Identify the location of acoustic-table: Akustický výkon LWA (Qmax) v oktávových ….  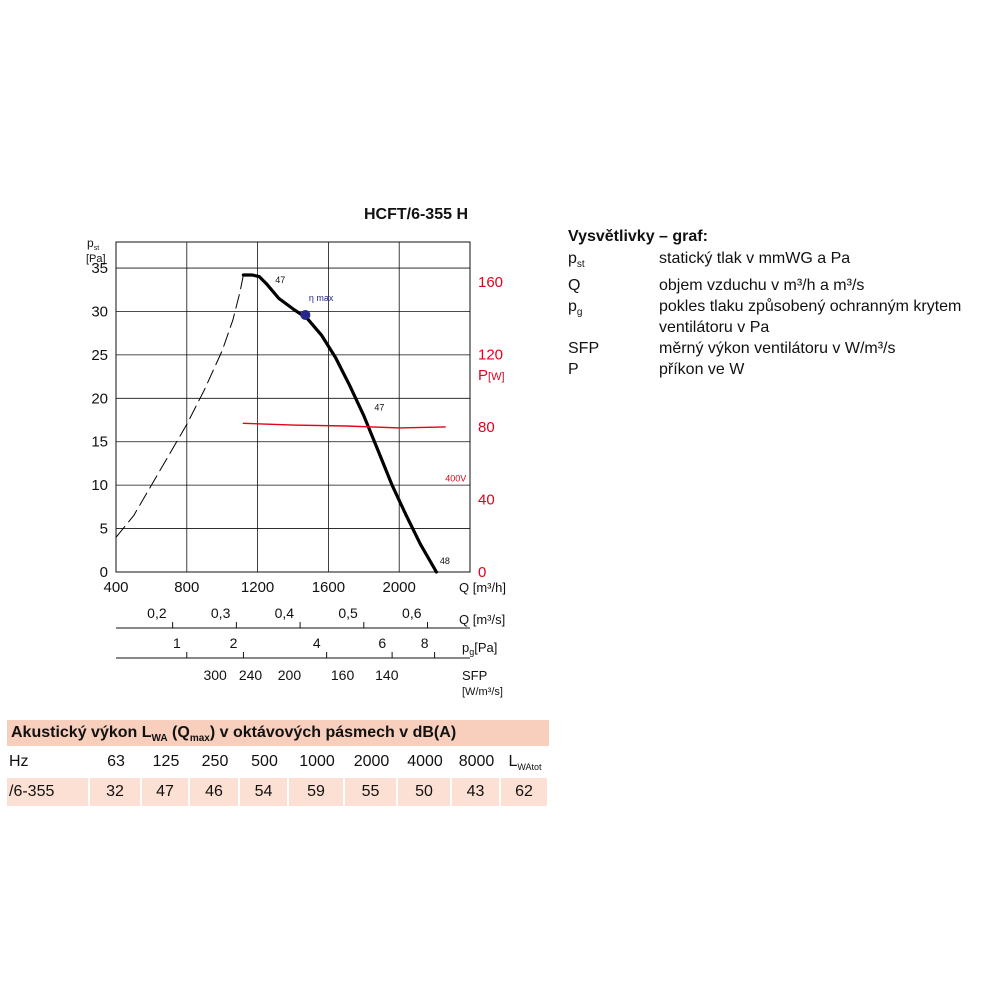
(278, 763).